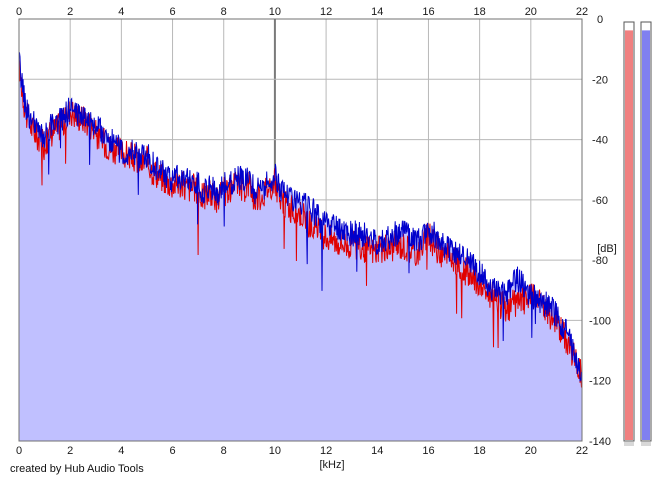  Describe the element at coordinates (600, 442) in the screenshot. I see `y-tick-label: -140` at that location.